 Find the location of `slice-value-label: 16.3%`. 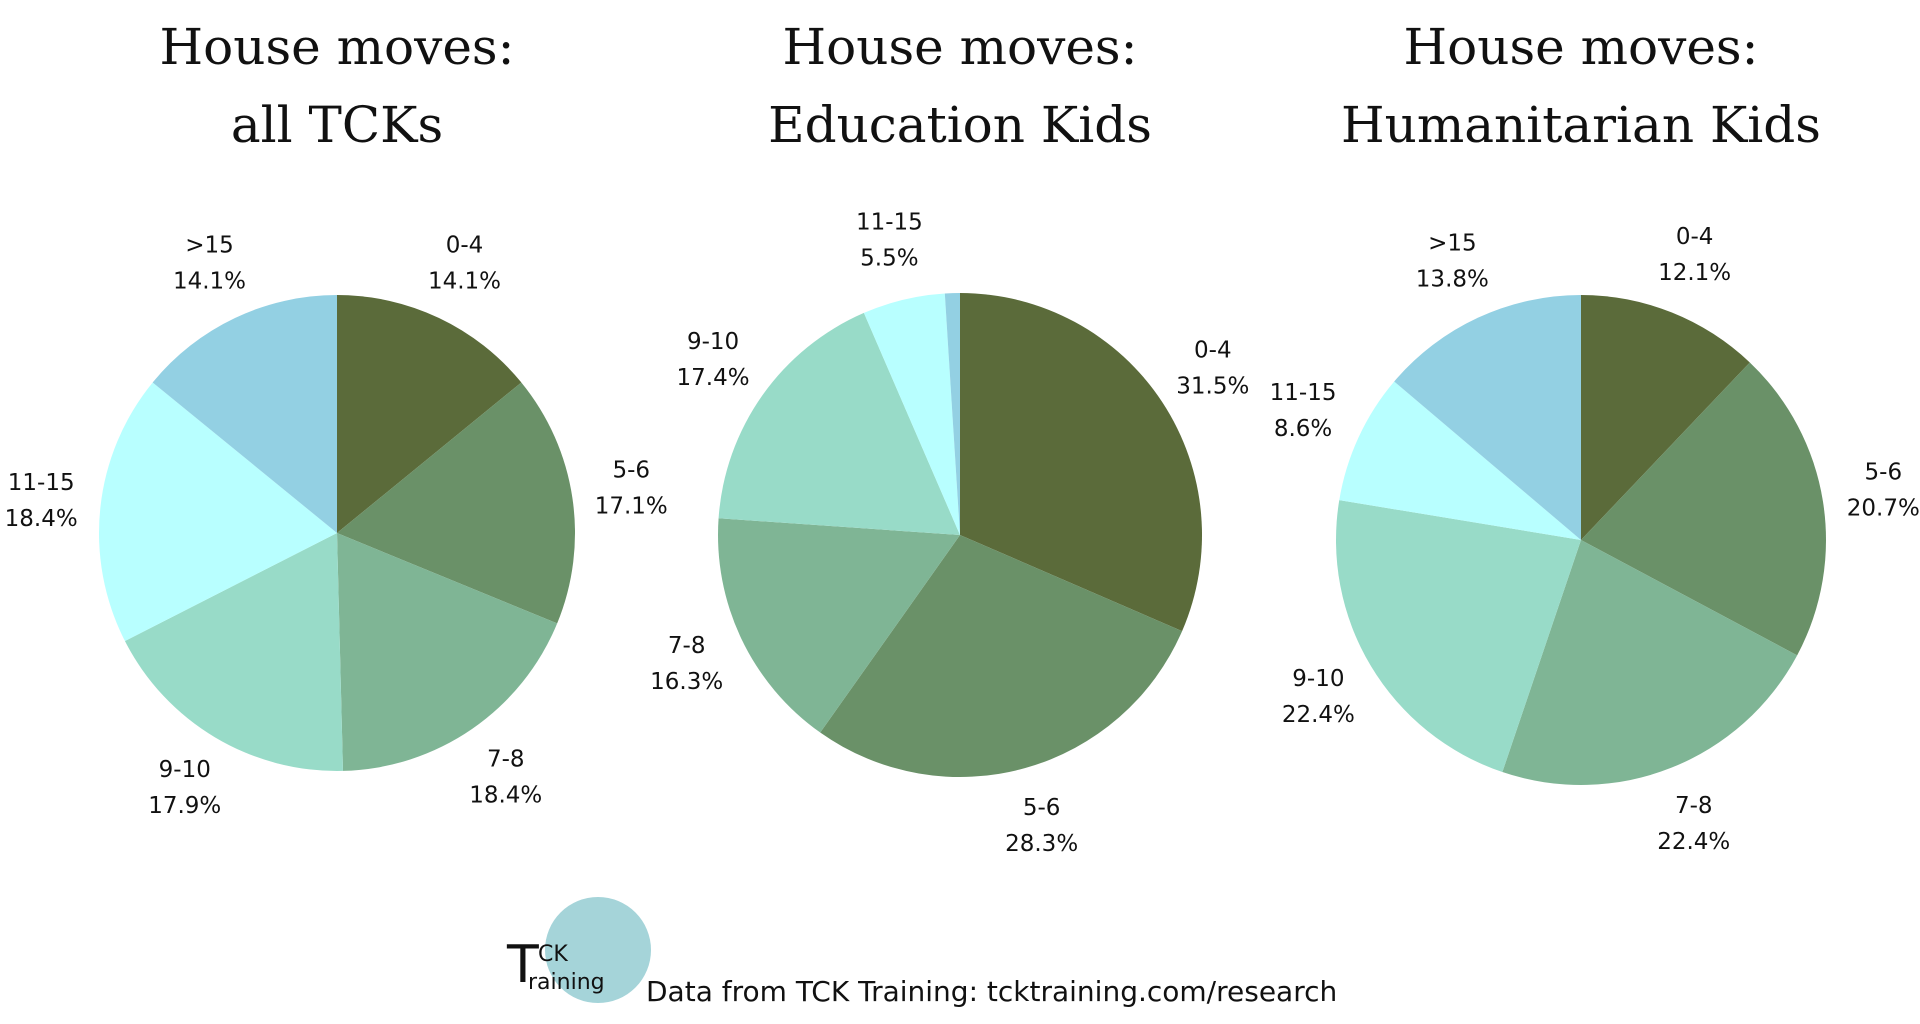

slice-value-label: 16.3% is located at coordinates (686, 682).